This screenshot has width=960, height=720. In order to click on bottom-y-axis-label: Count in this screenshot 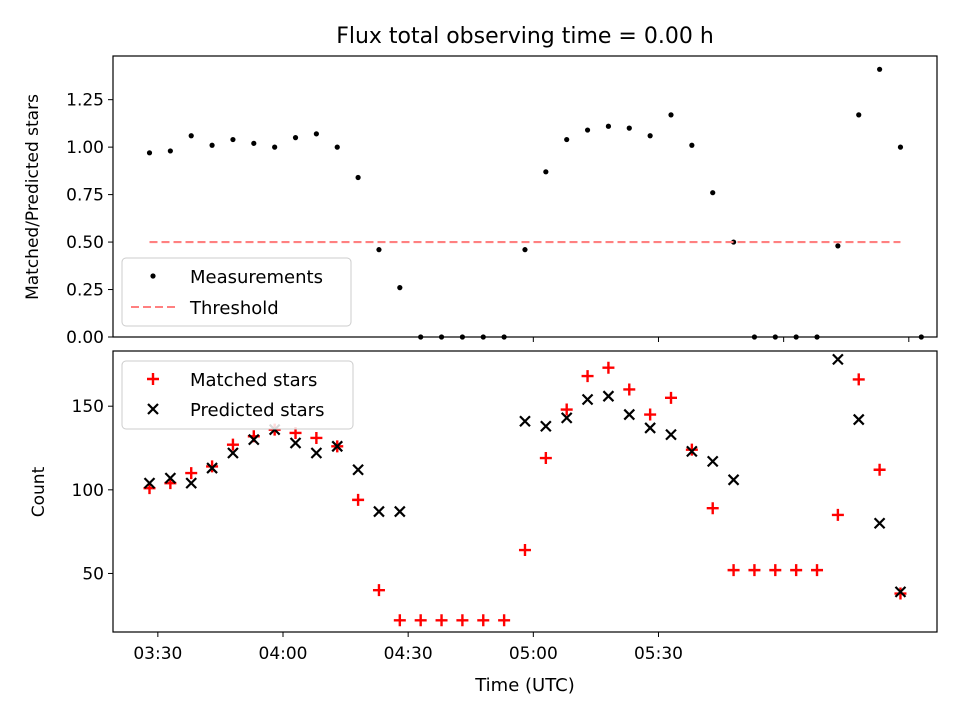, I will do `click(39, 491)`.